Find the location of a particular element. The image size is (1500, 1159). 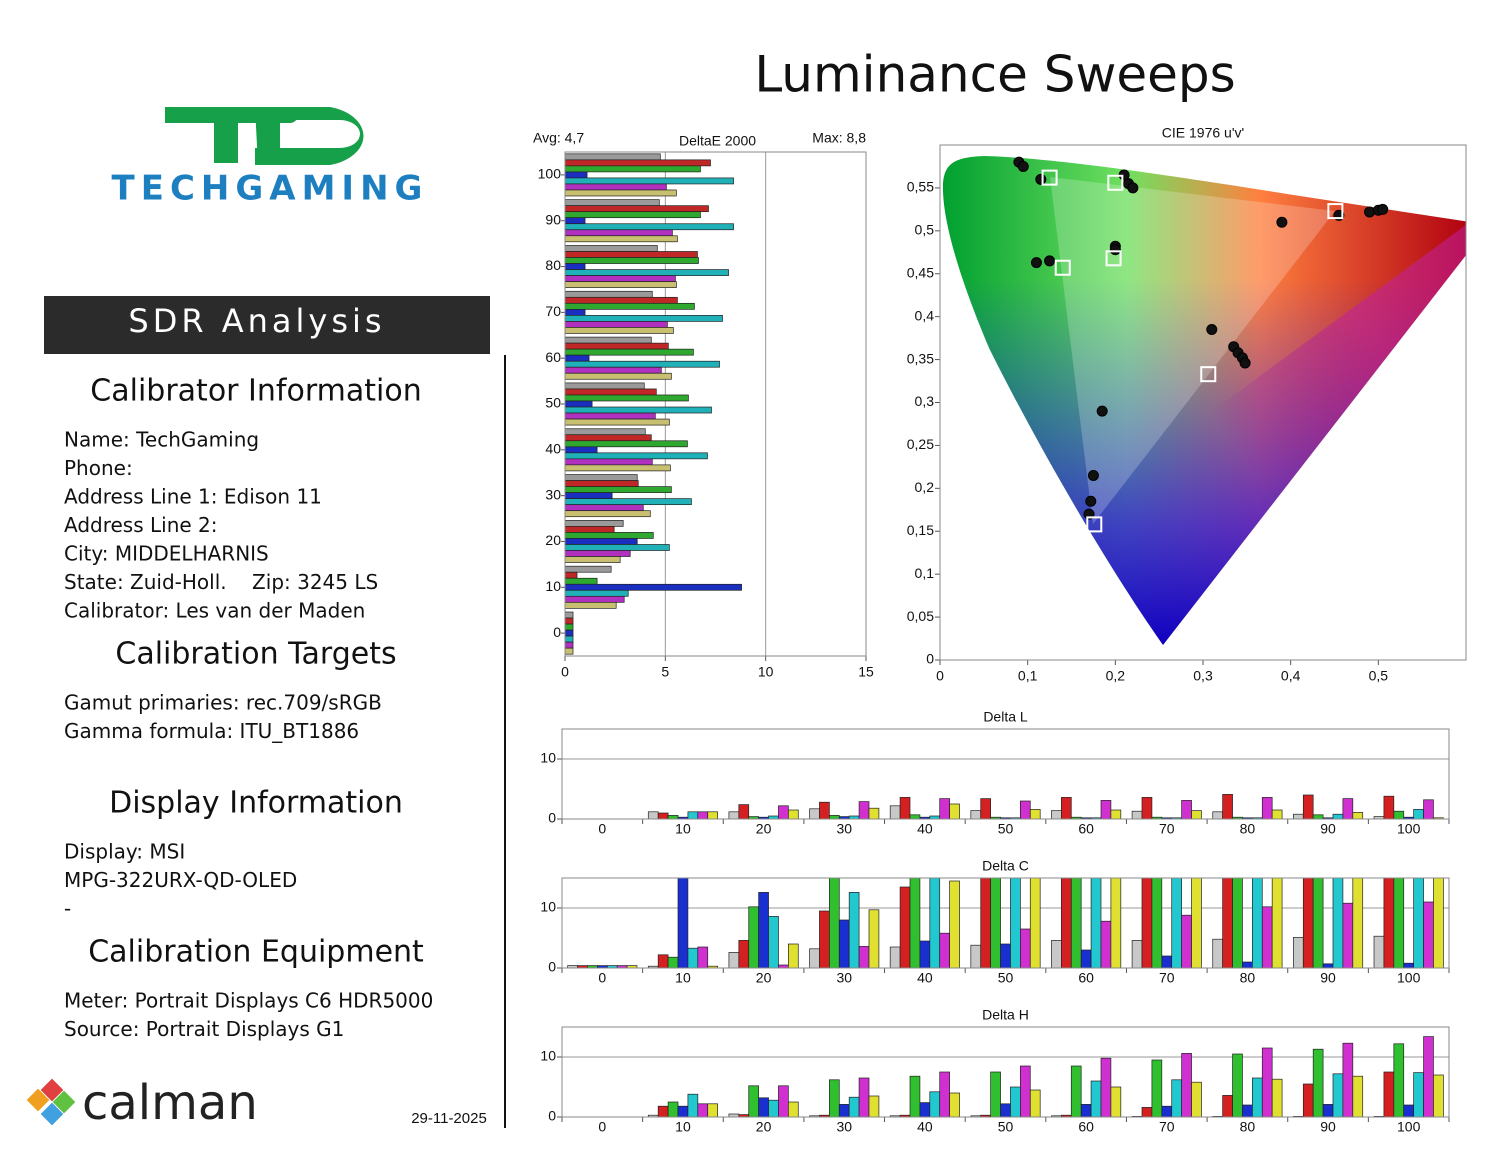

bars is located at coordinates (1005, 923).